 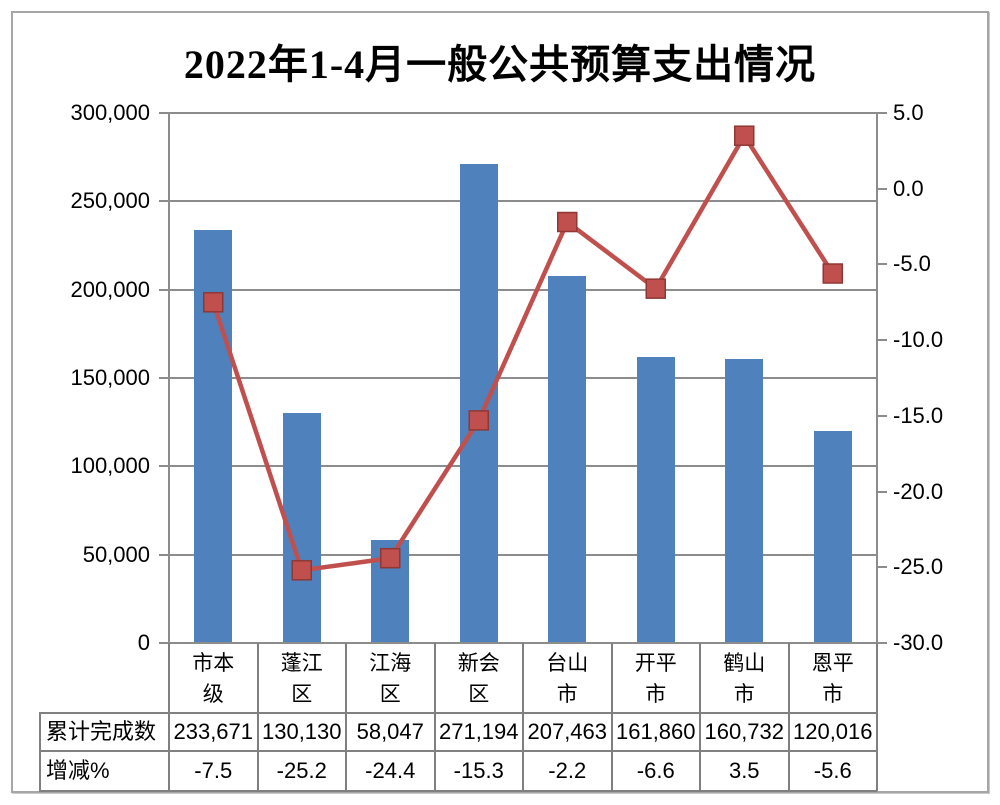 I want to click on left-axis-tick-label: 50,000, so click(x=116, y=554).